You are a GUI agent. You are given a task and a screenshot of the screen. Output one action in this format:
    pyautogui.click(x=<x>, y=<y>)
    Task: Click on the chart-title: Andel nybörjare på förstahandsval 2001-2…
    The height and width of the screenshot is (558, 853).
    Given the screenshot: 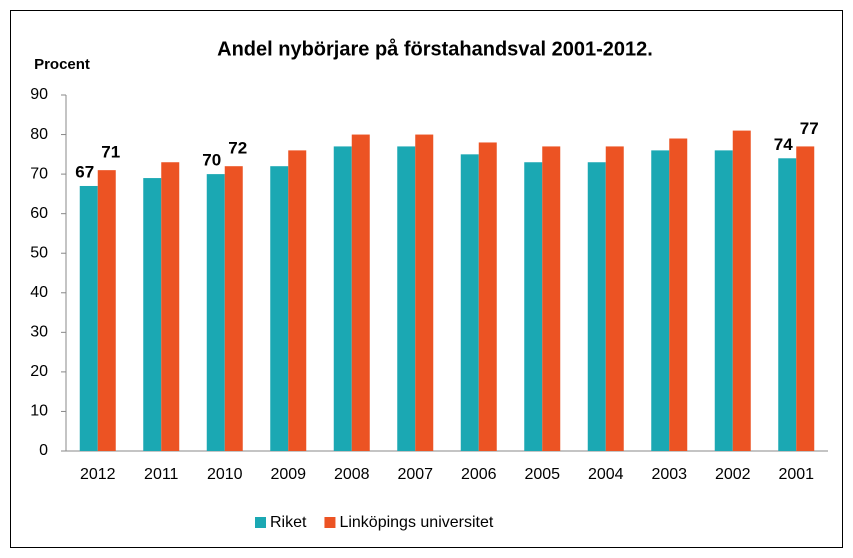 What is the action you would take?
    pyautogui.click(x=435, y=48)
    